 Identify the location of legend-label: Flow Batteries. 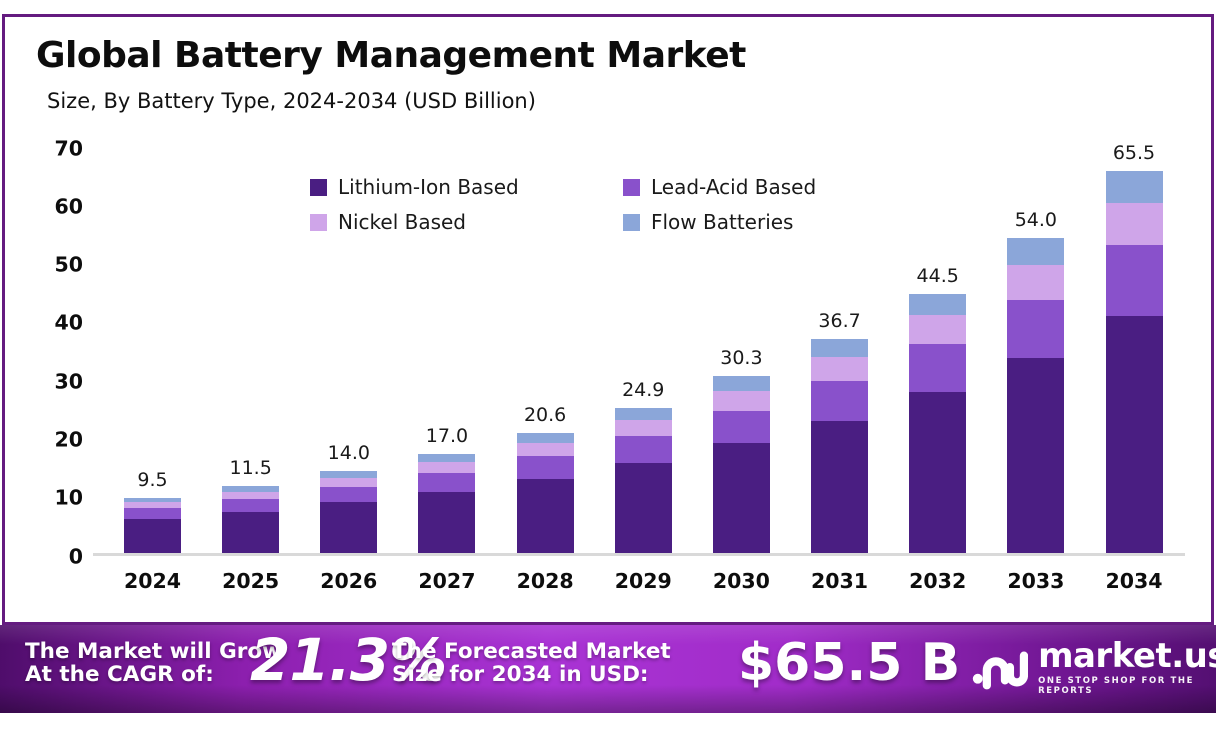
(722, 222).